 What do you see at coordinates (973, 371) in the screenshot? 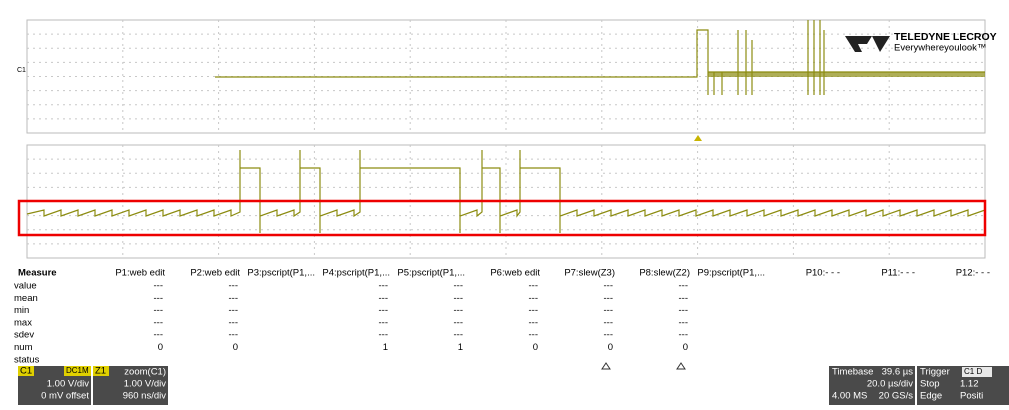
I see `trigger-source: C1 D` at bounding box center [973, 371].